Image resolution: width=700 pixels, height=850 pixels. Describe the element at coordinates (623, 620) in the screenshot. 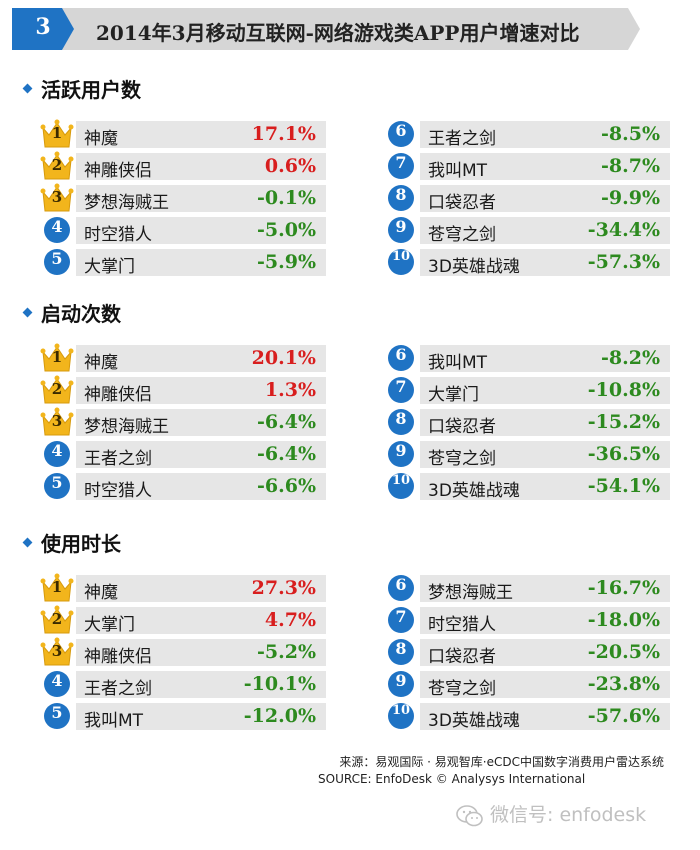

I see `growth-value: -18.0%` at that location.